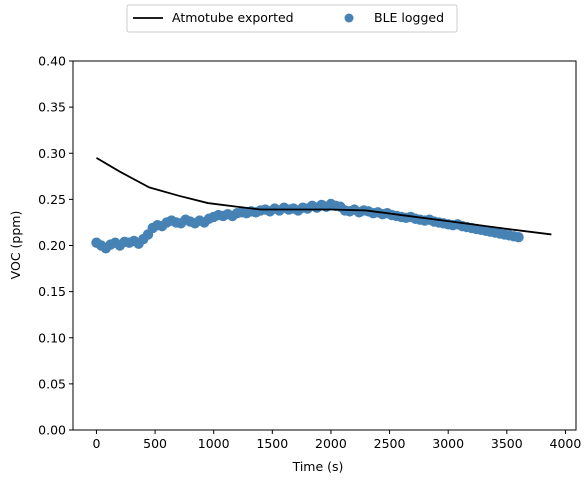  I want to click on y-tick-label: 0.05, so click(52, 383).